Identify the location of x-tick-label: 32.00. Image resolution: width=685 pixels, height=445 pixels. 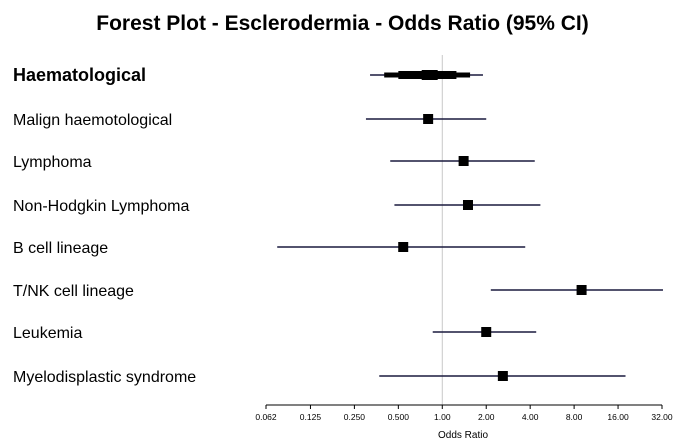
(662, 417).